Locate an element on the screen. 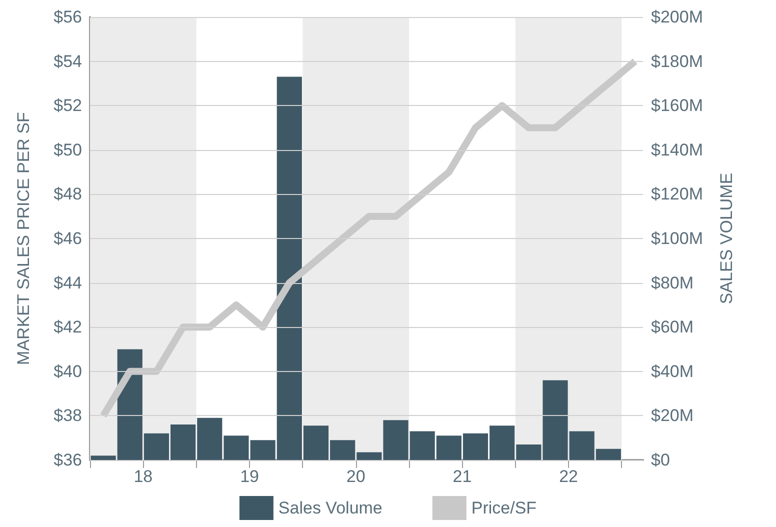 The width and height of the screenshot is (776, 527). y-tick-label: $48 is located at coordinates (68, 194).